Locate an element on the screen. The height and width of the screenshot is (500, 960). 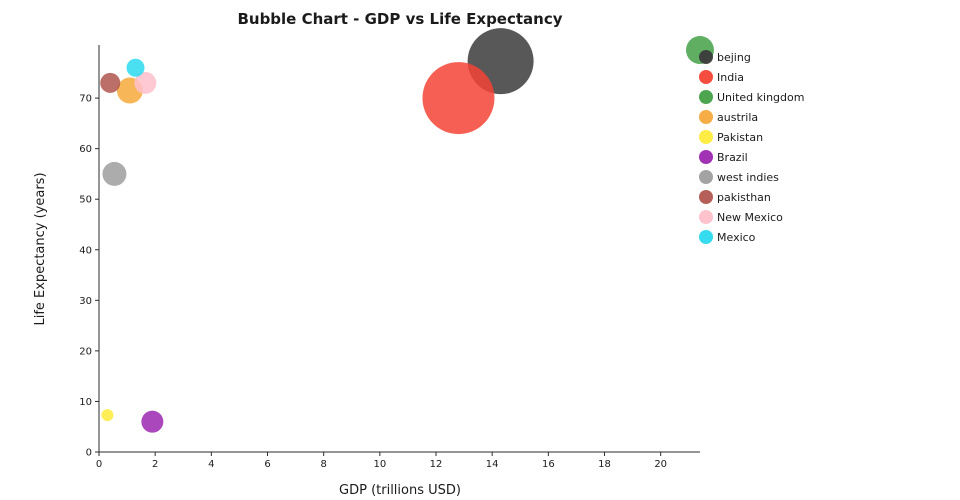
chart-title: Bubble Chart - GDP vs Life Expectancy is located at coordinates (399, 19).